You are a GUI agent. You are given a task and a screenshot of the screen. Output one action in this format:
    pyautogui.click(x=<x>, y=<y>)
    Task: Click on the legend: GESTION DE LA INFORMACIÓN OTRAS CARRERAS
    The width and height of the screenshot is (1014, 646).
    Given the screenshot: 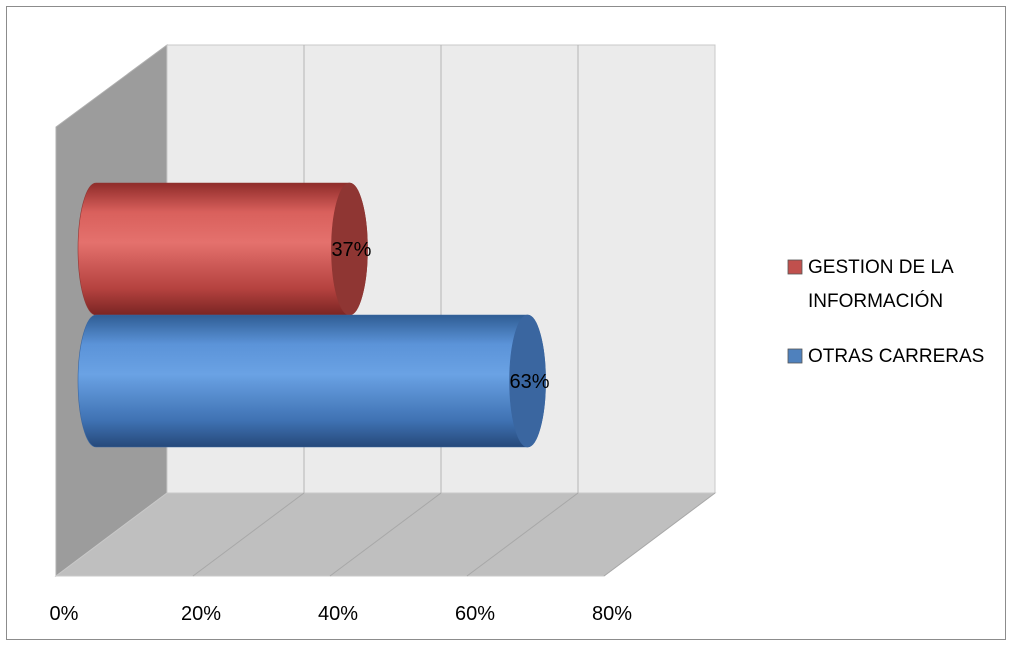 What is the action you would take?
    pyautogui.click(x=885, y=312)
    